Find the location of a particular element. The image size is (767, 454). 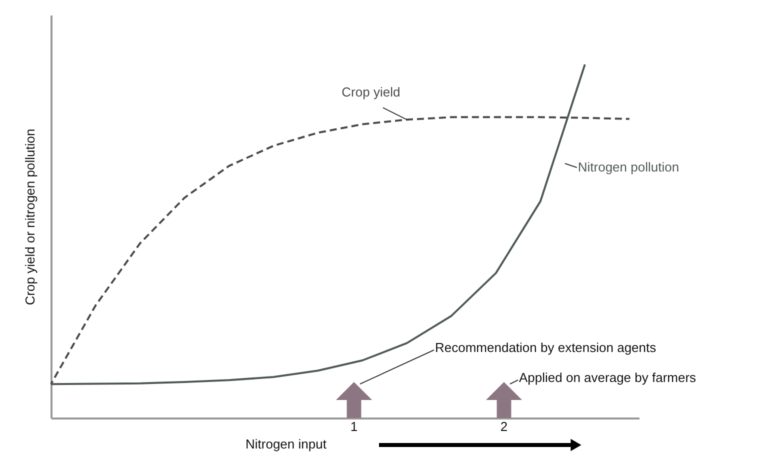

text: 1 is located at coordinates (354, 426).